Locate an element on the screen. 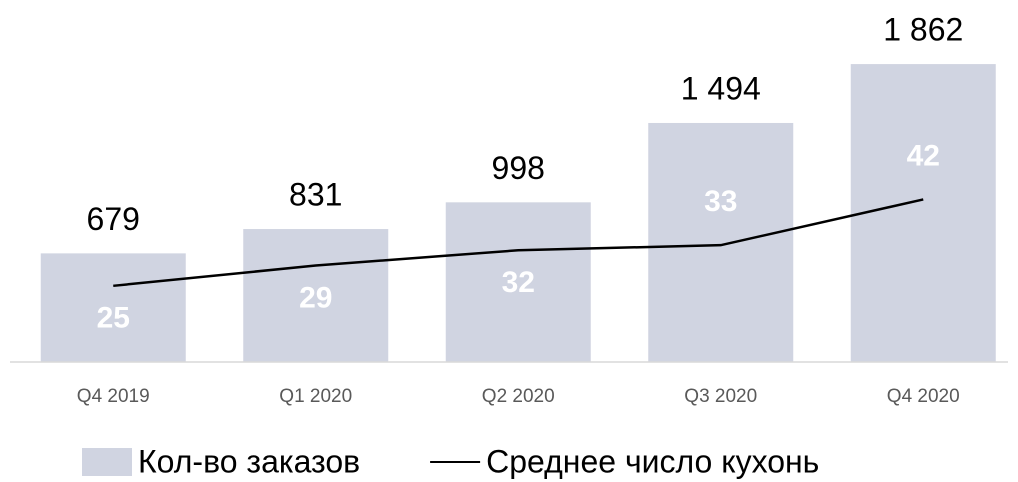 The image size is (1018, 482). x-tick-label: Q2 2020 is located at coordinates (518, 396).